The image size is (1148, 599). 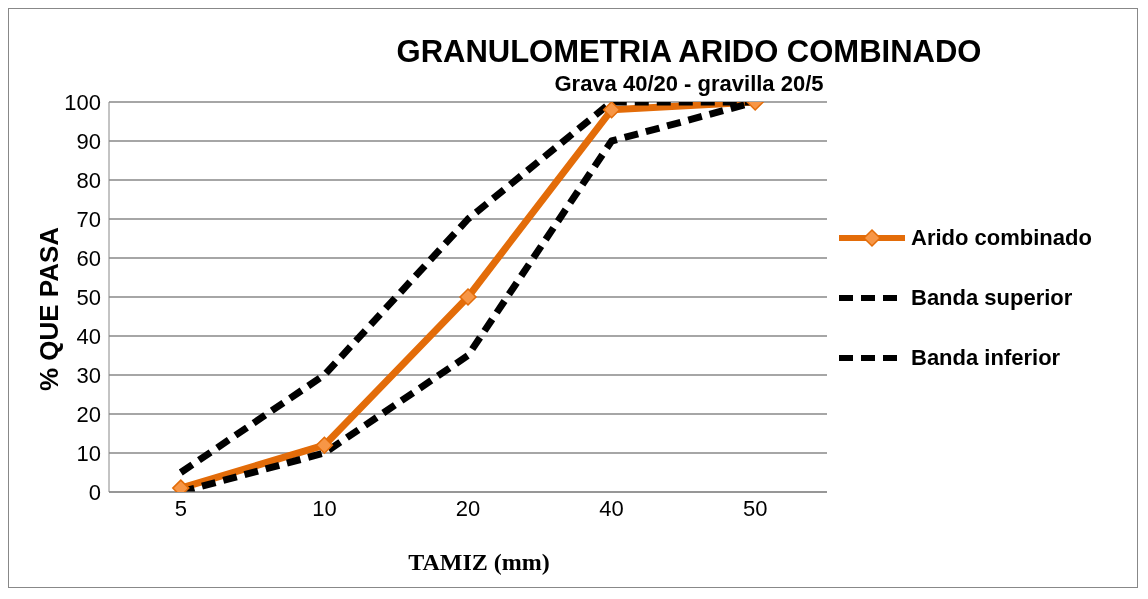 I want to click on legend-label: Arido combinado, so click(x=1001, y=238).